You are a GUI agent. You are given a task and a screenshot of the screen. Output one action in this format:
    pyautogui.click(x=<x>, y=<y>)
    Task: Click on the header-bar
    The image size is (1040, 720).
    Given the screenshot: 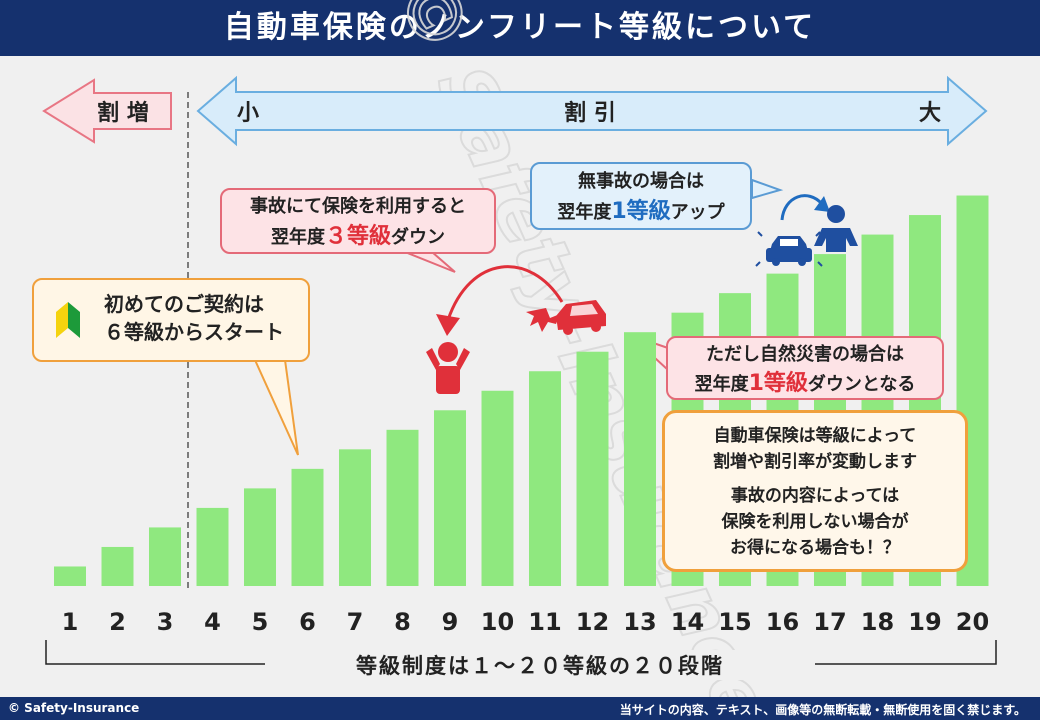 What is the action you would take?
    pyautogui.click(x=520, y=28)
    